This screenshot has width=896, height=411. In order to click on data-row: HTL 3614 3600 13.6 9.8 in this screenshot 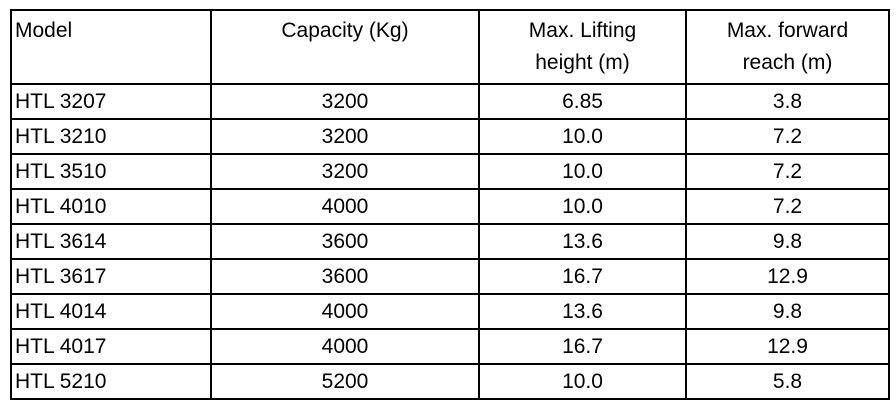, I will do `click(450, 241)`.